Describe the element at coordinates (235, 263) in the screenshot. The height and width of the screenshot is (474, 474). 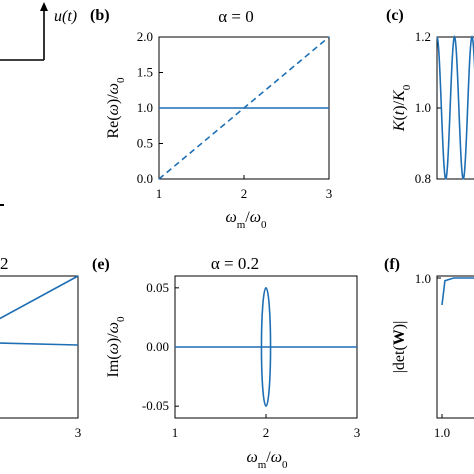
I see `chart-title-e: α = 0.2` at that location.